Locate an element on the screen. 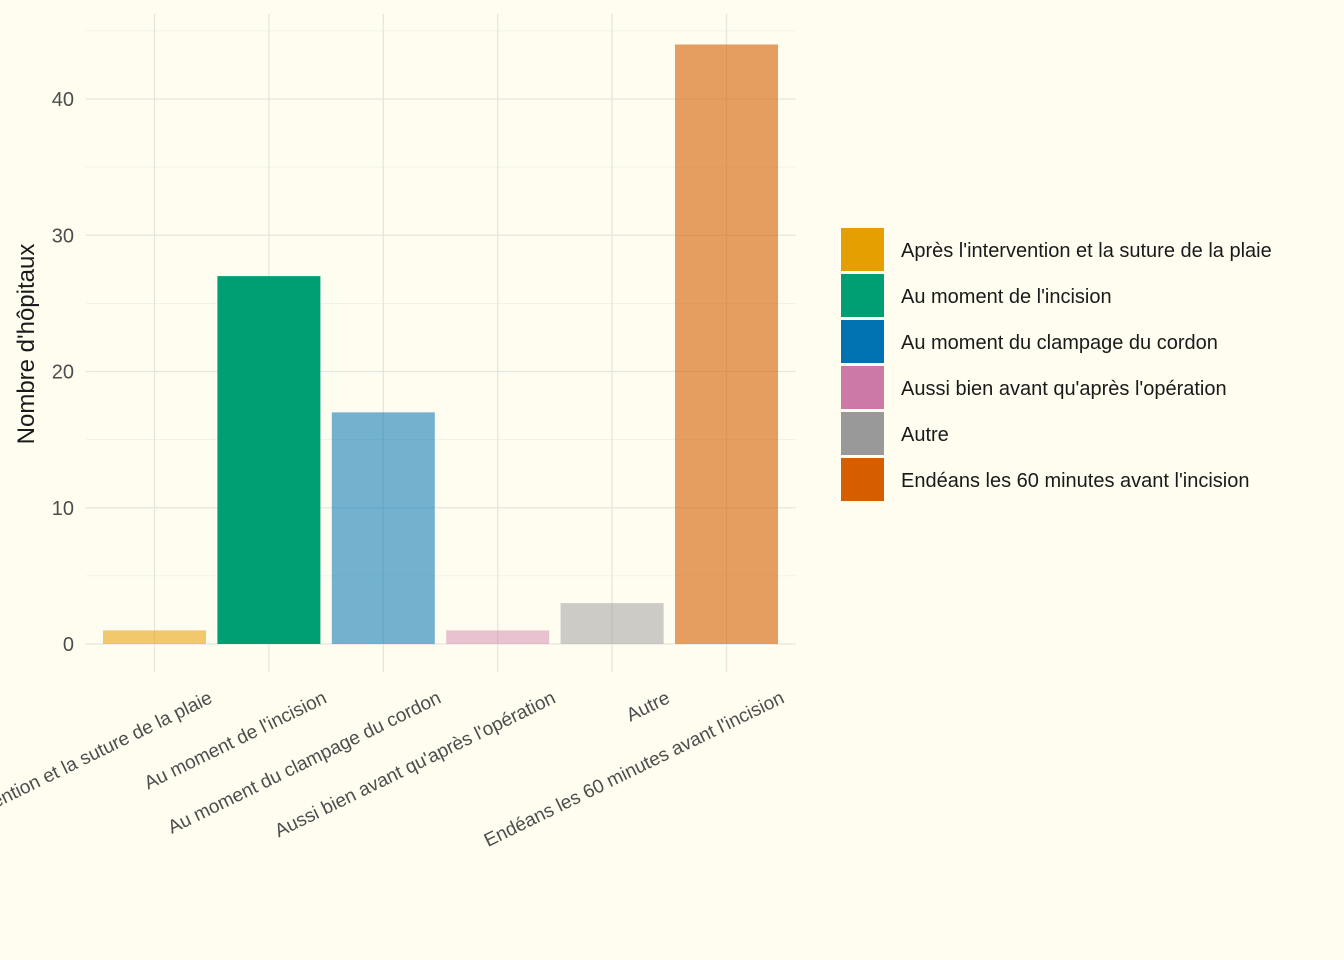 The width and height of the screenshot is (1344, 960). legend-label: Aussi bien avant qu'après l'opération is located at coordinates (1064, 389).